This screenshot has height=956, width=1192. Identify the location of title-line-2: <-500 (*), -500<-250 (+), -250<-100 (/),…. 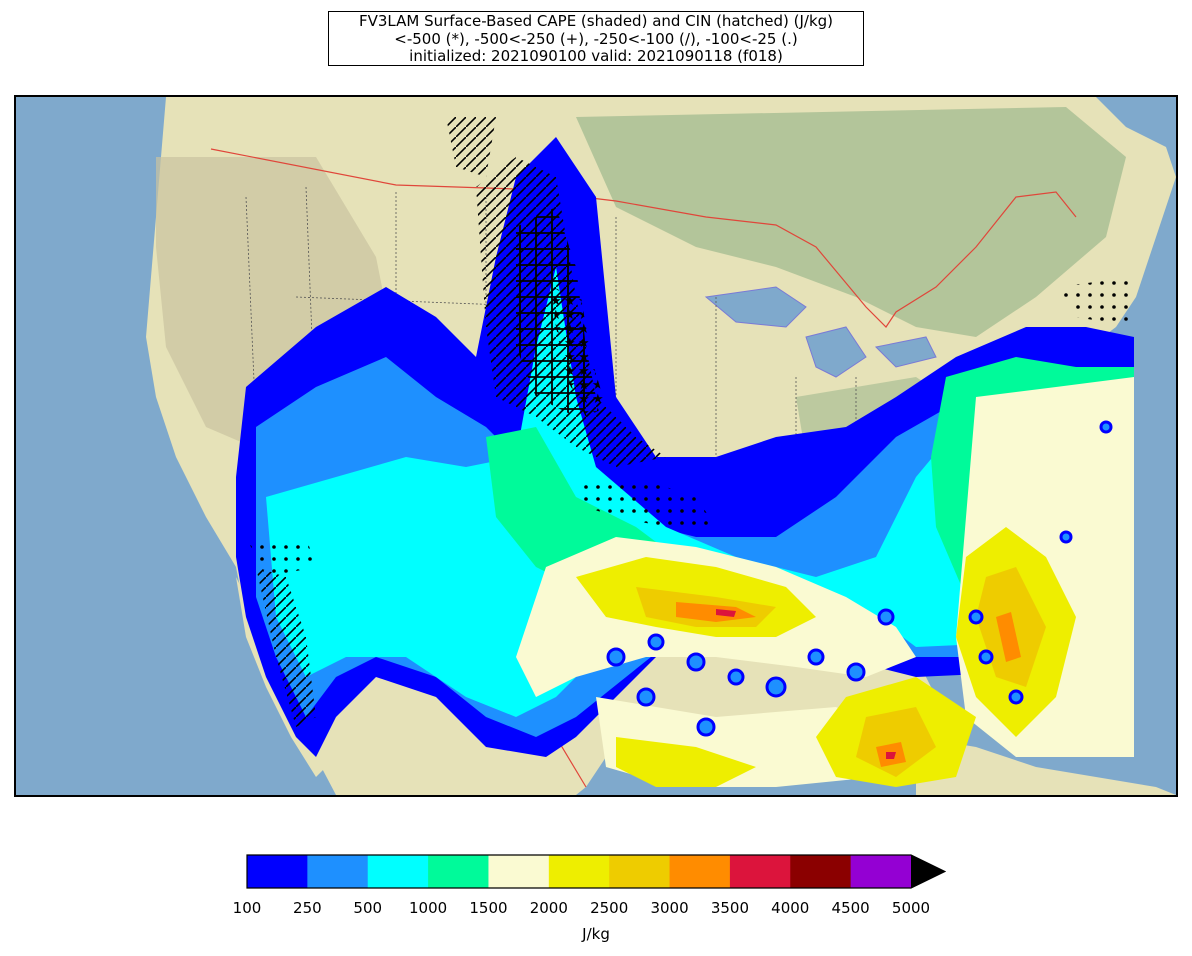
(596, 38).